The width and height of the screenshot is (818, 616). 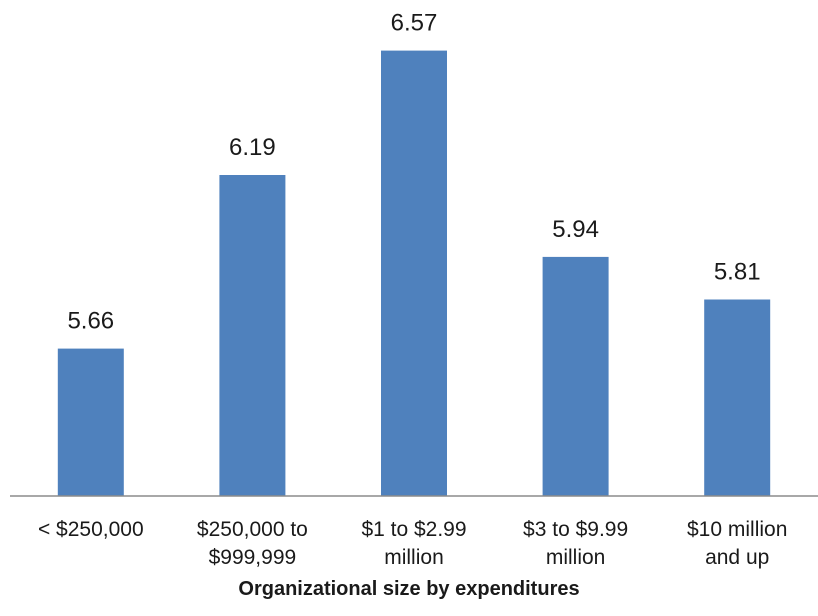 What do you see at coordinates (575, 543) in the screenshot?
I see `x-tick-label-4: $3 to $9.99 million` at bounding box center [575, 543].